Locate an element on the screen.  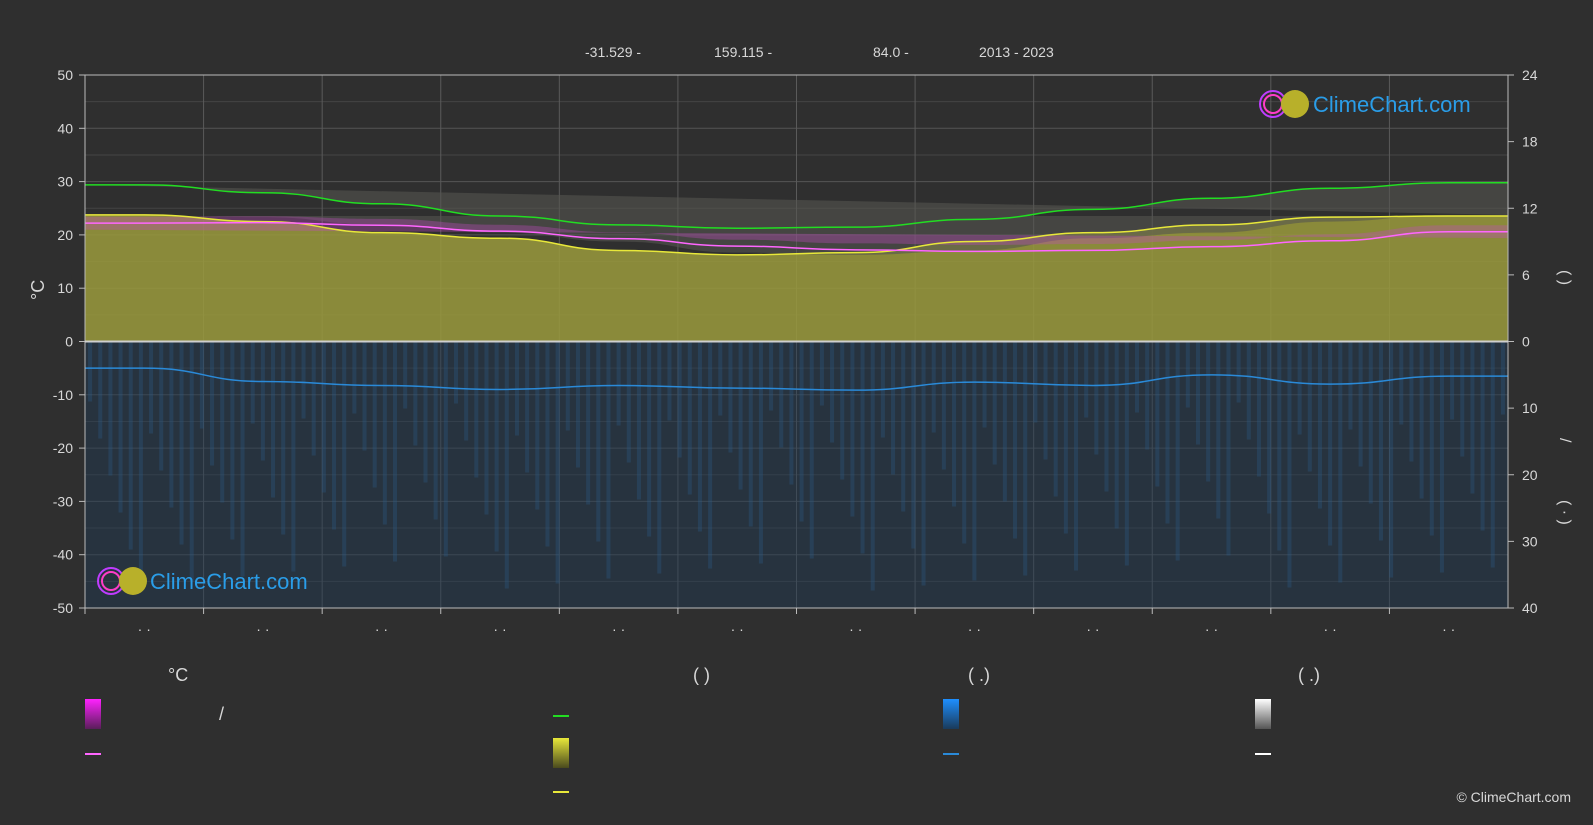
y-tick-left: -20 is located at coordinates (63, 448).